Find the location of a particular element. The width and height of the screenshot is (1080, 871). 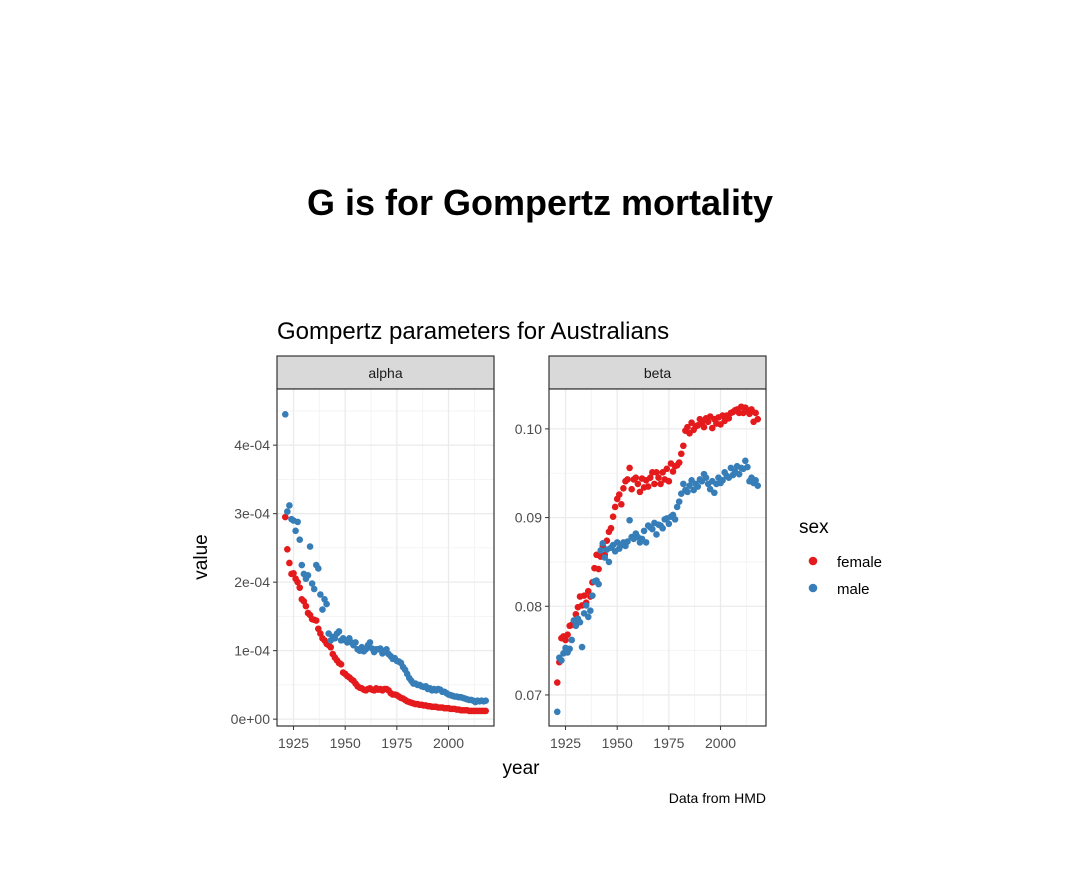

y-tick-label: 3e-04 is located at coordinates (252, 514).